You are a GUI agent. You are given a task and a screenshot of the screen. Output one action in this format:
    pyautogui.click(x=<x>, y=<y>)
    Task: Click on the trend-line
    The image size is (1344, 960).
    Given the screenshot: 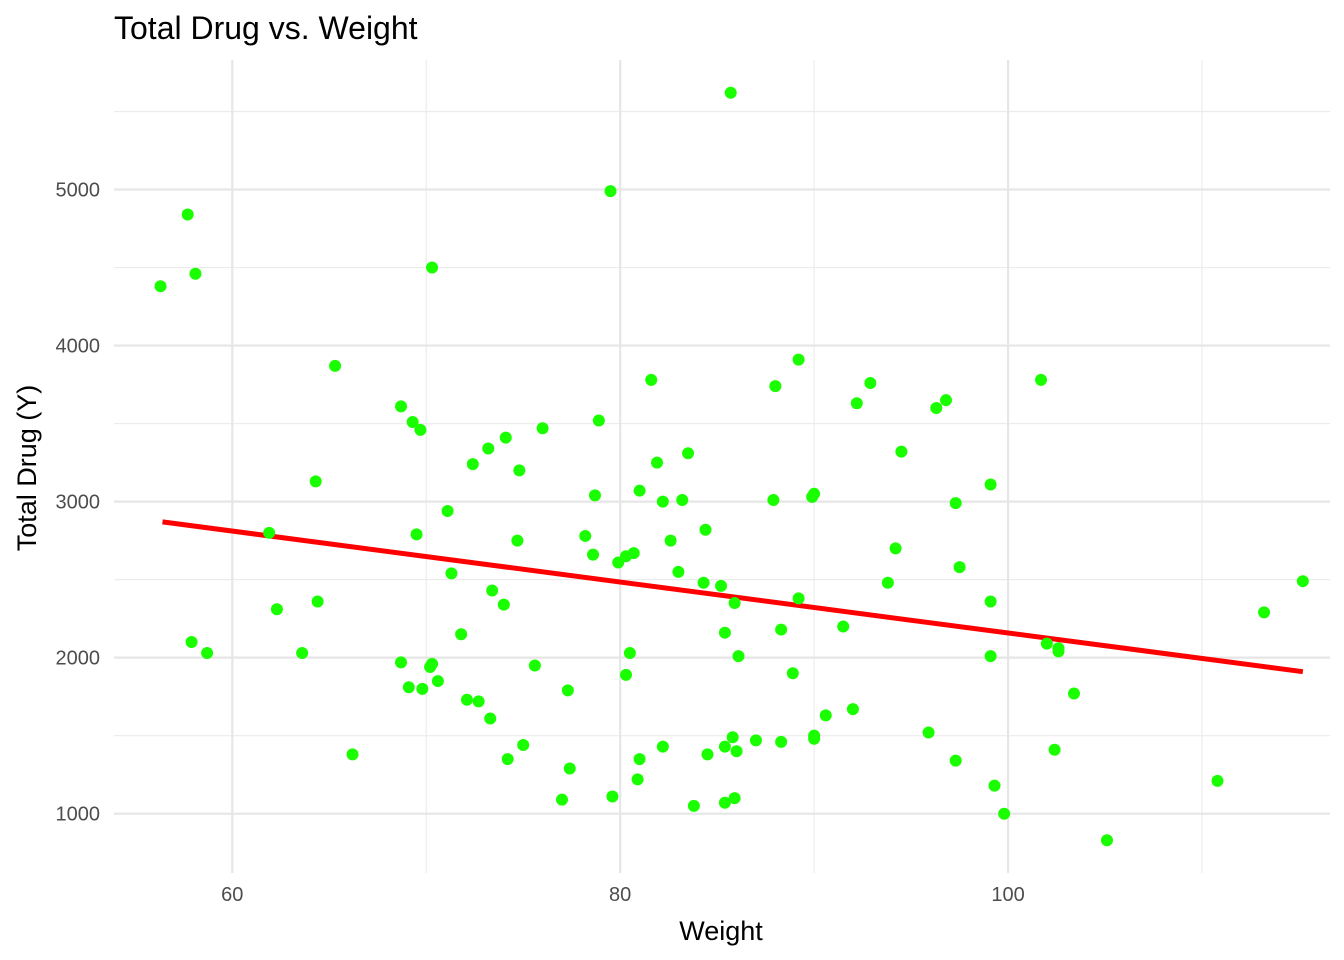 What is the action you would take?
    pyautogui.click(x=733, y=597)
    